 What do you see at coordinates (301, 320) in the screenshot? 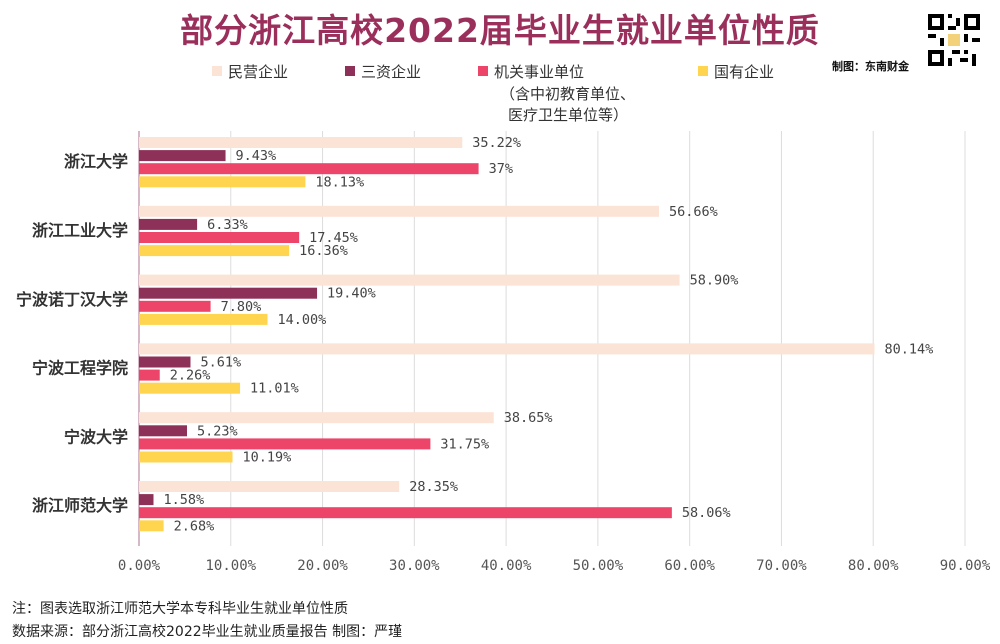
I see `data-label: 14.00%` at bounding box center [301, 320].